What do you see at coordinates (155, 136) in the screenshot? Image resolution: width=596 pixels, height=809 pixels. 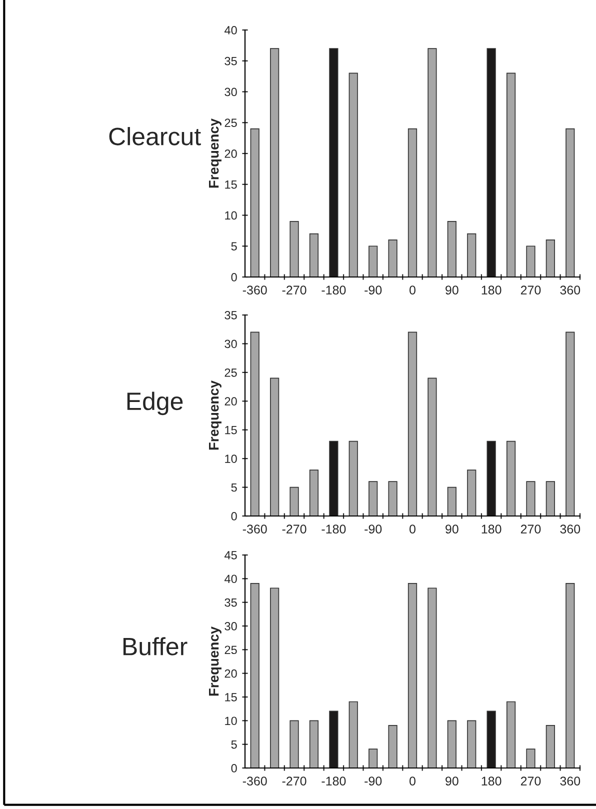 I see `text: Clearcut` at bounding box center [155, 136].